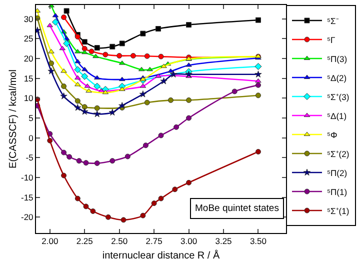 The image size is (361, 265). Describe the element at coordinates (337, 77) in the screenshot. I see `legend-label: ⁵Δ(2)` at that location.